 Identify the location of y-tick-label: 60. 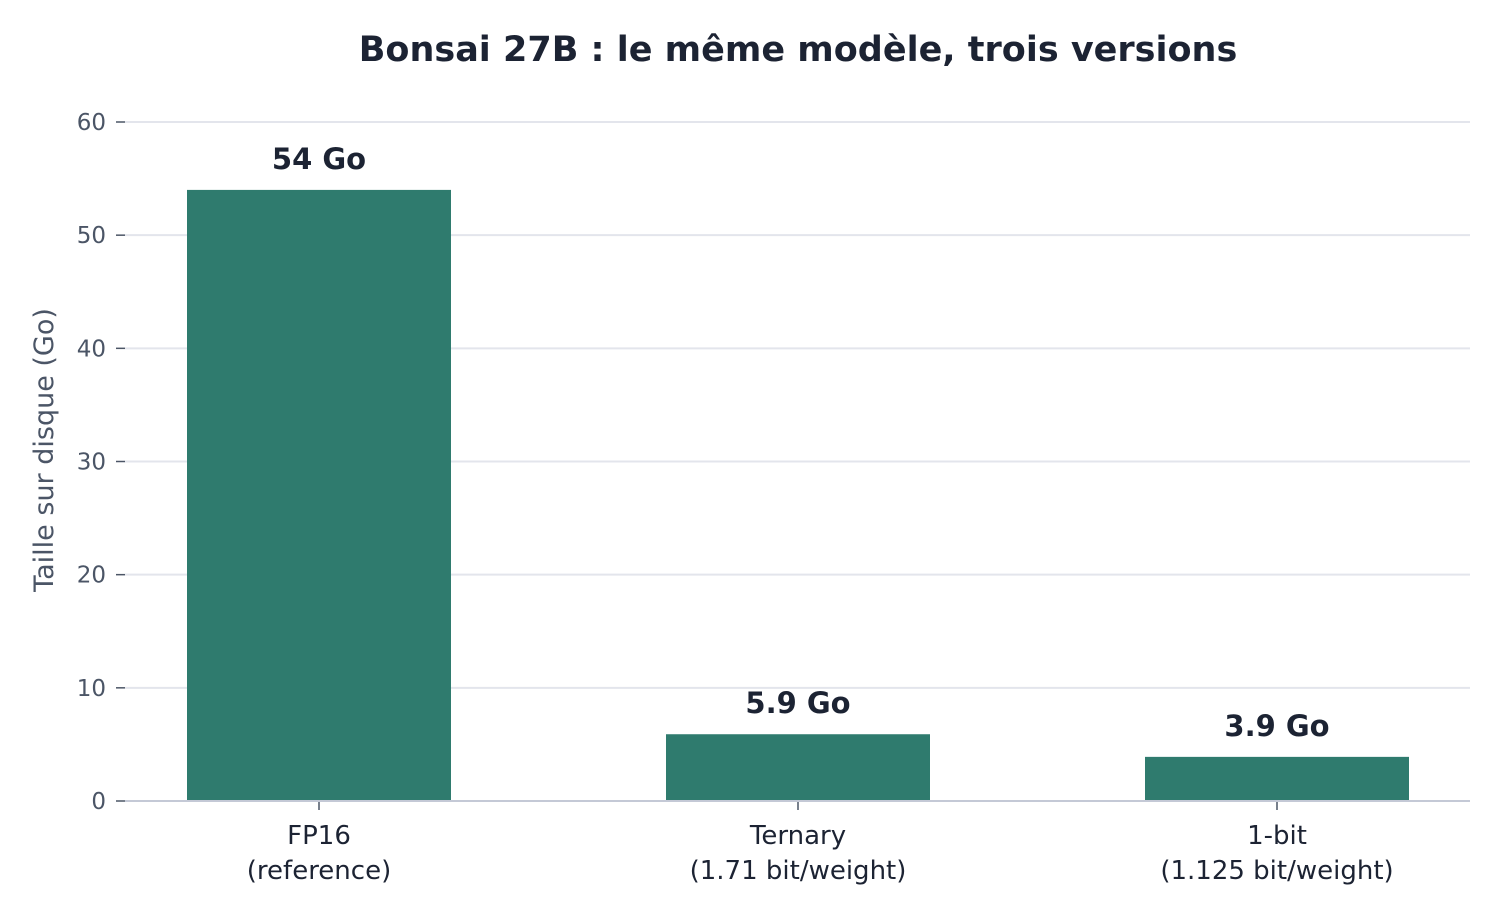
(91, 123).